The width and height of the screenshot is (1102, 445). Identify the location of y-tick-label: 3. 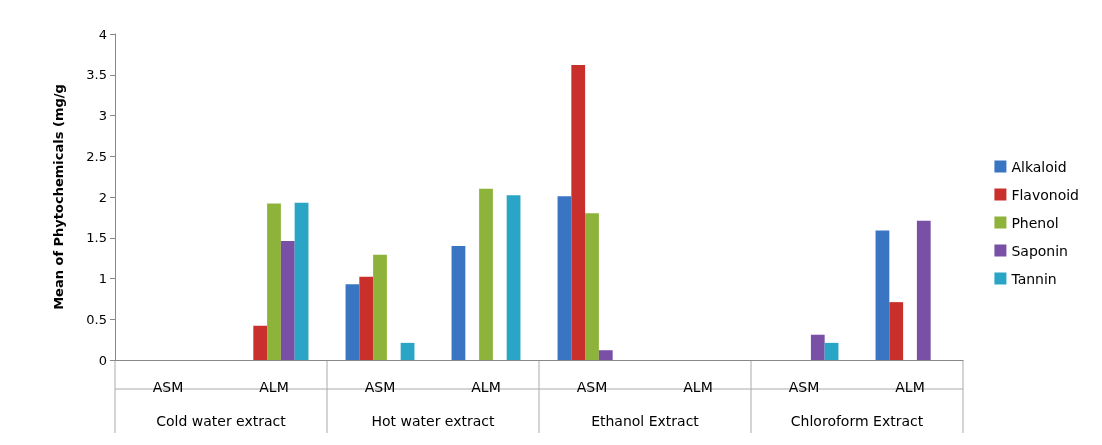
(102, 115).